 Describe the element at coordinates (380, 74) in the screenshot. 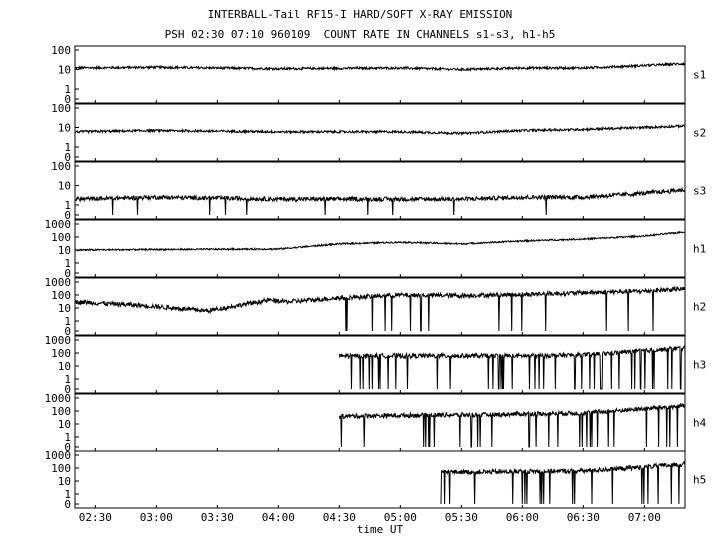

I see `panel-frame-s1` at that location.